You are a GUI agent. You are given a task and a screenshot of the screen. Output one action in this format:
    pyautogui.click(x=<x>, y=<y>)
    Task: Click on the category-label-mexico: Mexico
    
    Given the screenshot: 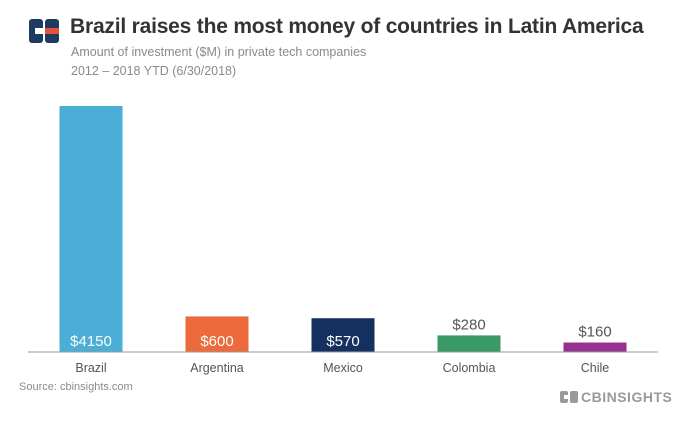 What is the action you would take?
    pyautogui.click(x=343, y=368)
    